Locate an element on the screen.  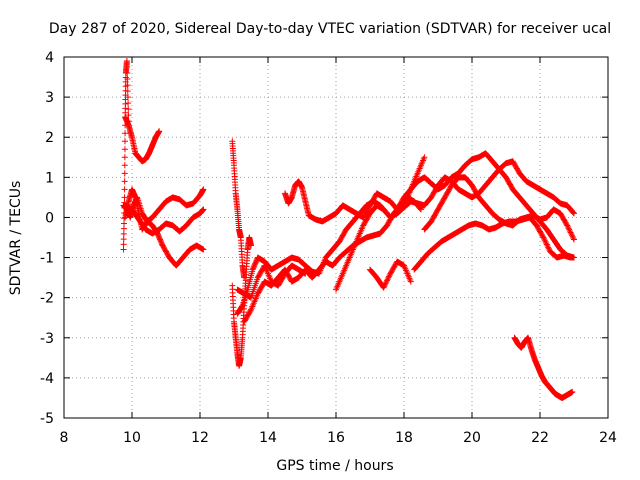
series-track-b is located at coordinates (142, 139).